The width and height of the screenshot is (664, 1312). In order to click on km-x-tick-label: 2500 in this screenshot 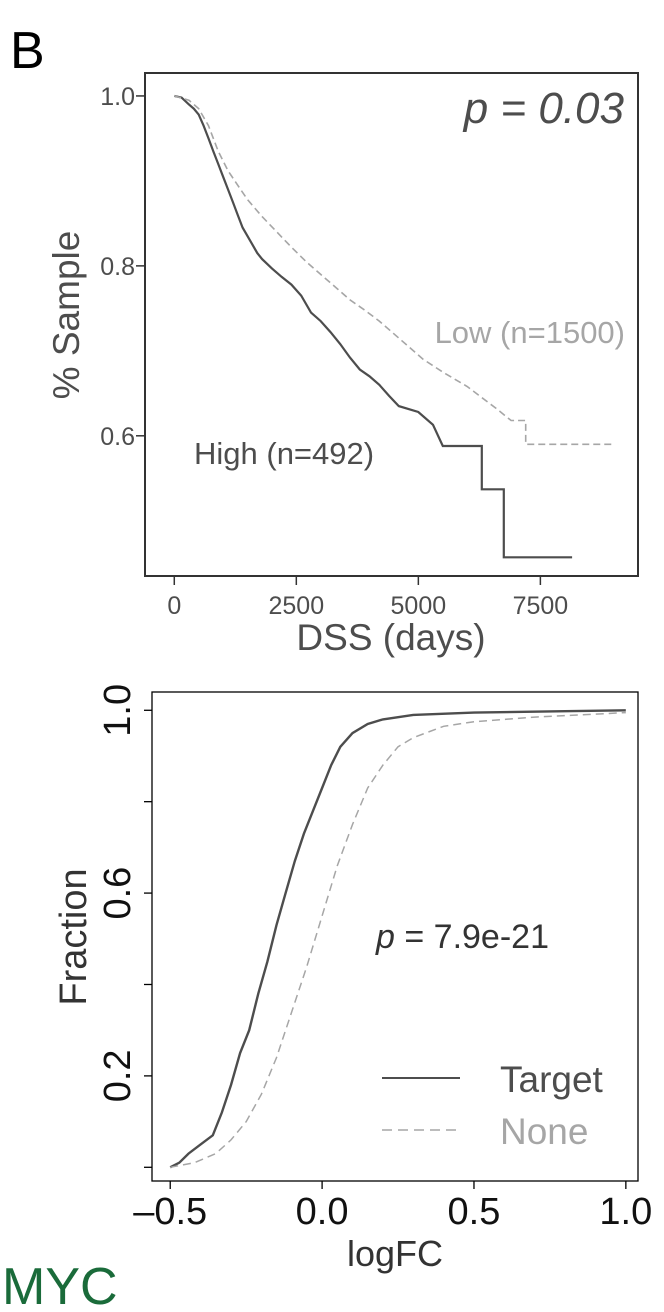, I will do `click(297, 606)`.